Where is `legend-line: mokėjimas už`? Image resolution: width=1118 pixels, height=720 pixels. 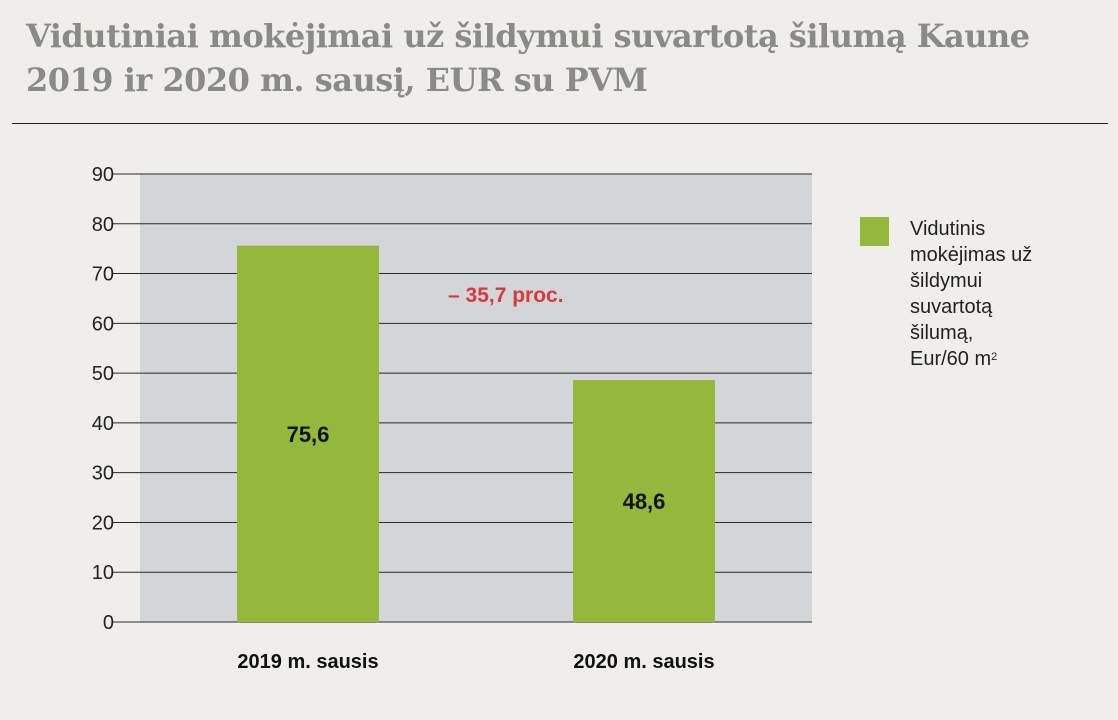 legend-line: mokėjimas už is located at coordinates (971, 255).